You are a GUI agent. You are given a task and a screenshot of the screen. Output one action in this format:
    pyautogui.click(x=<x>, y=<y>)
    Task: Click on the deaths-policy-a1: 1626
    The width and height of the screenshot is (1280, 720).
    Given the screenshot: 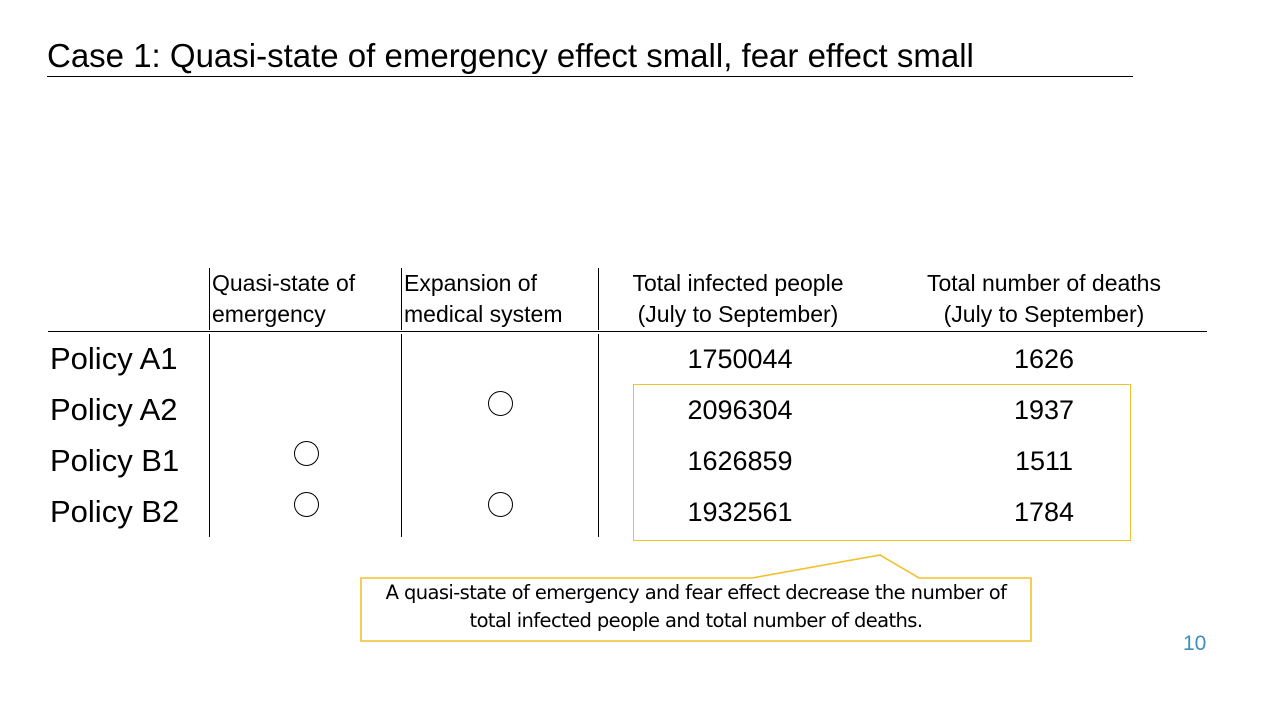 What is the action you would take?
    pyautogui.click(x=1044, y=359)
    